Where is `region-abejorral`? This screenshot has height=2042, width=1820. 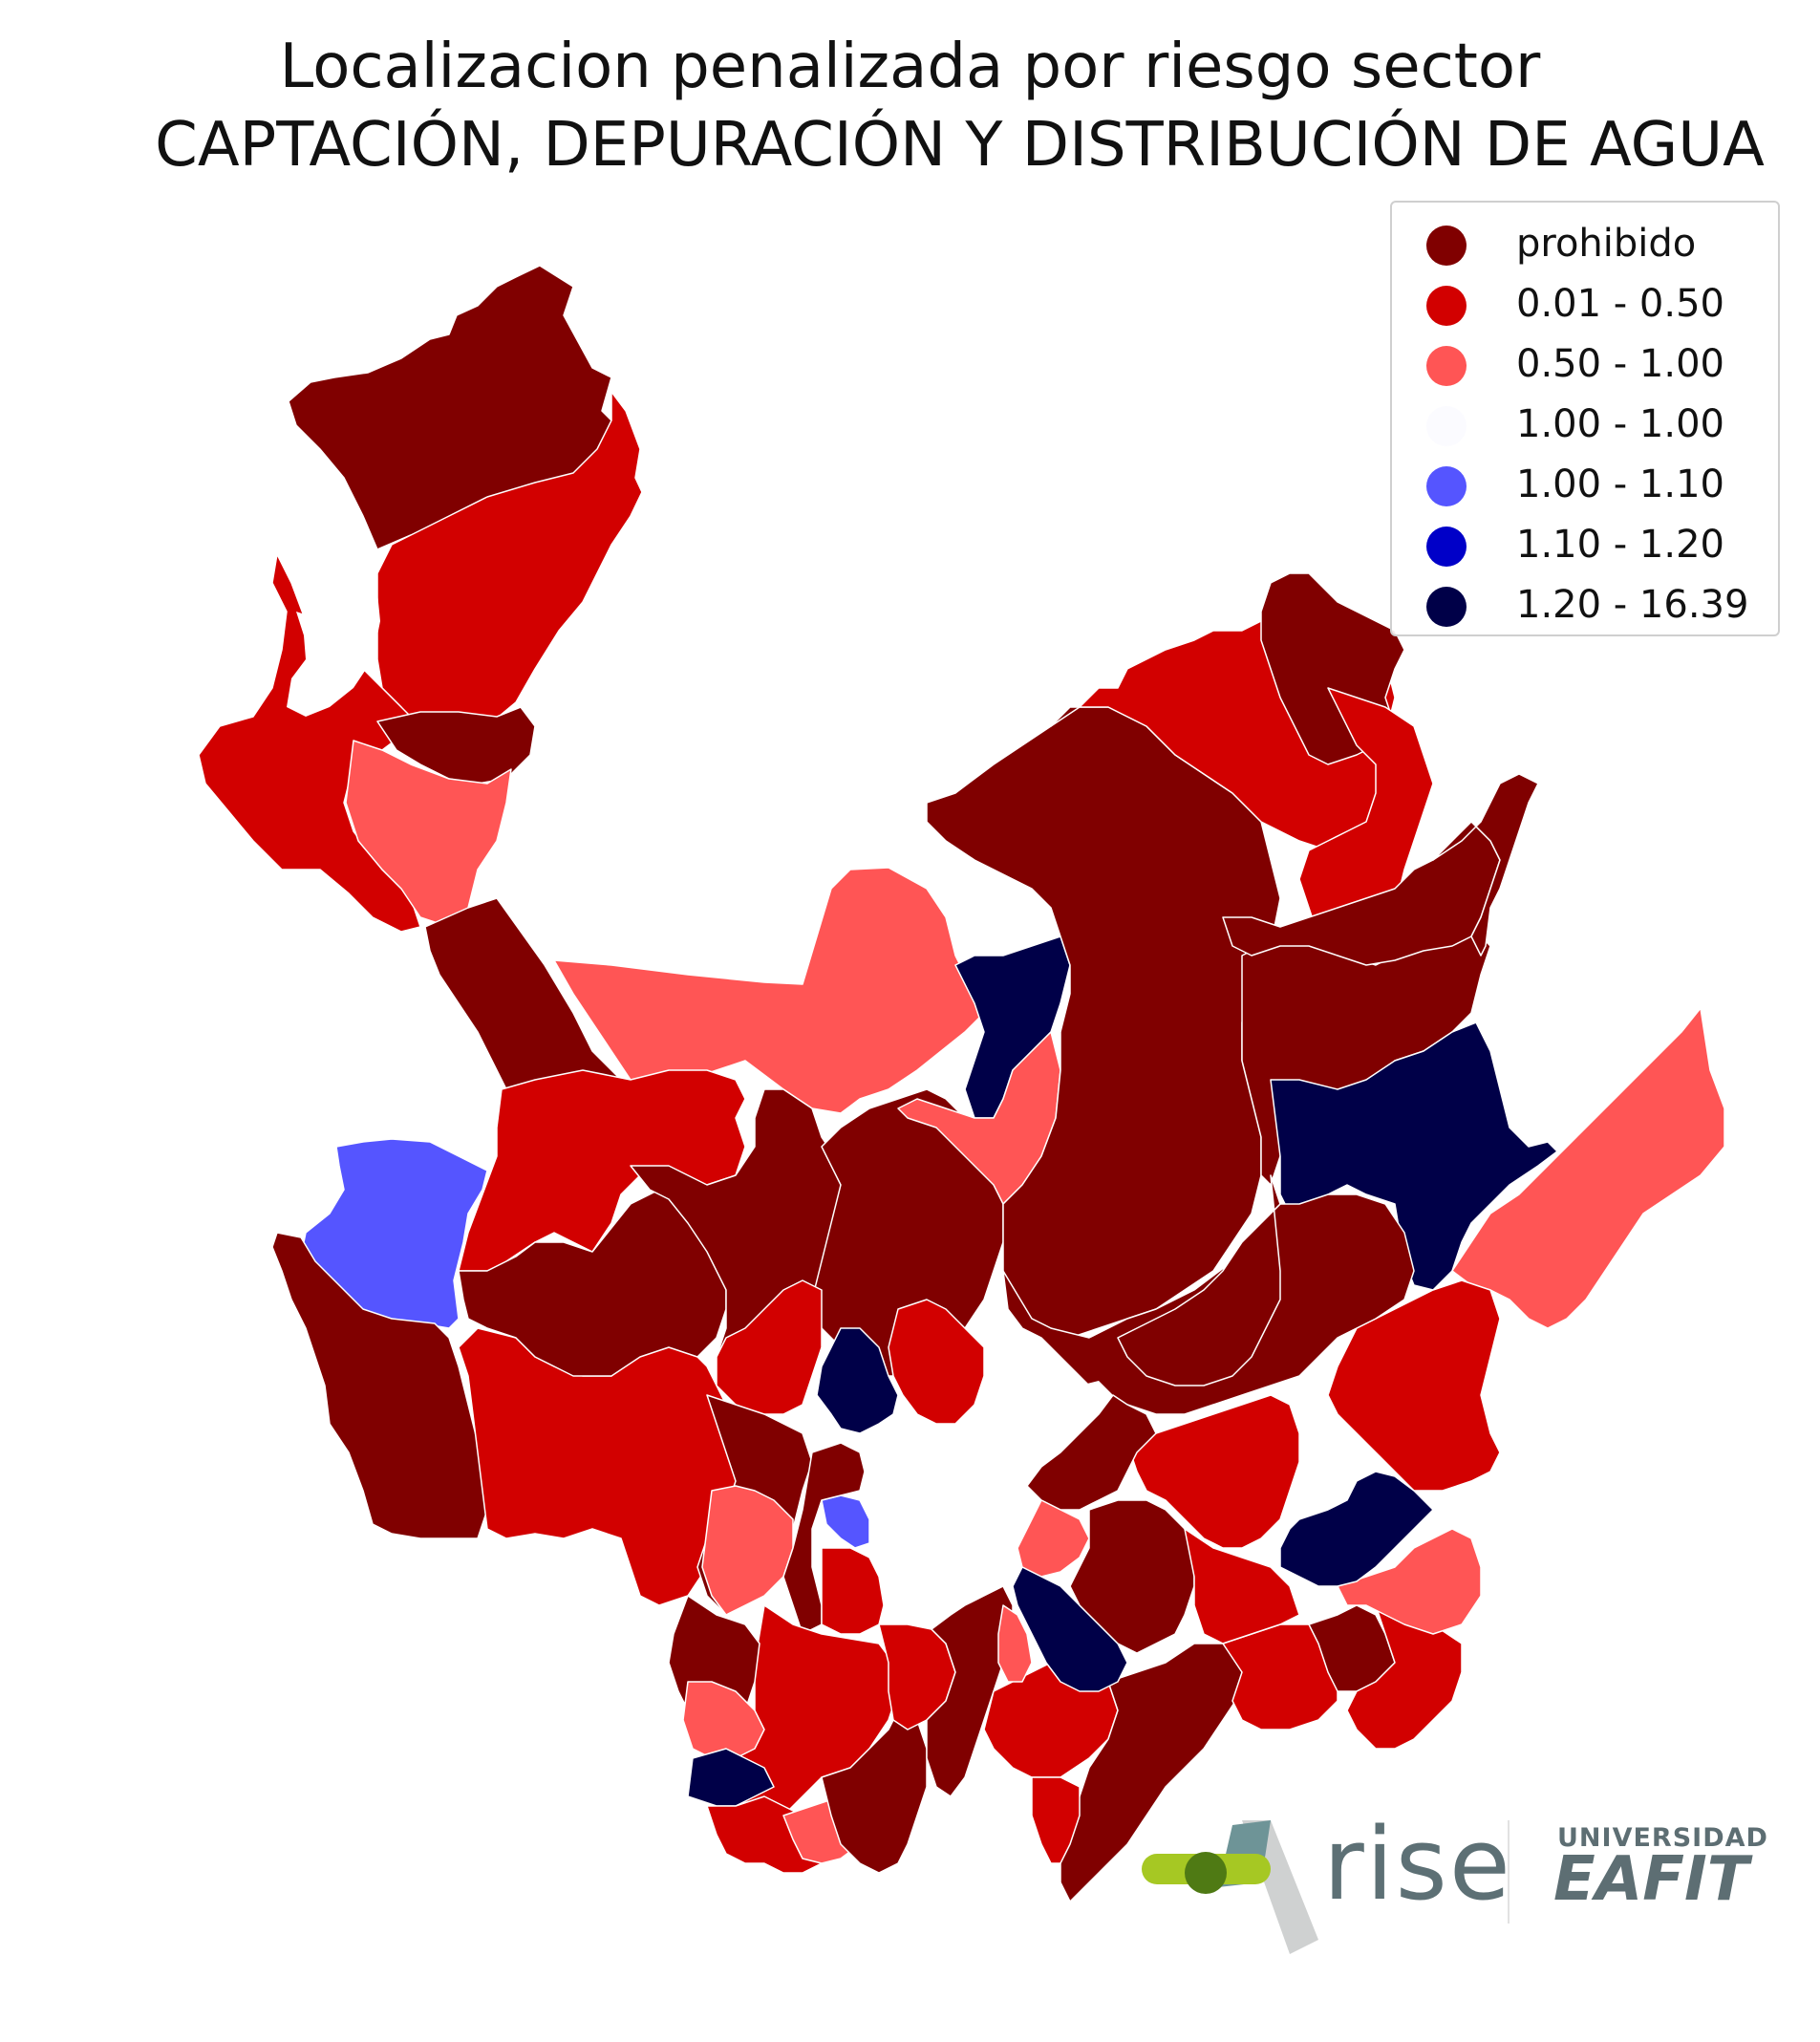 region-abejorral is located at coordinates (1056, 1820).